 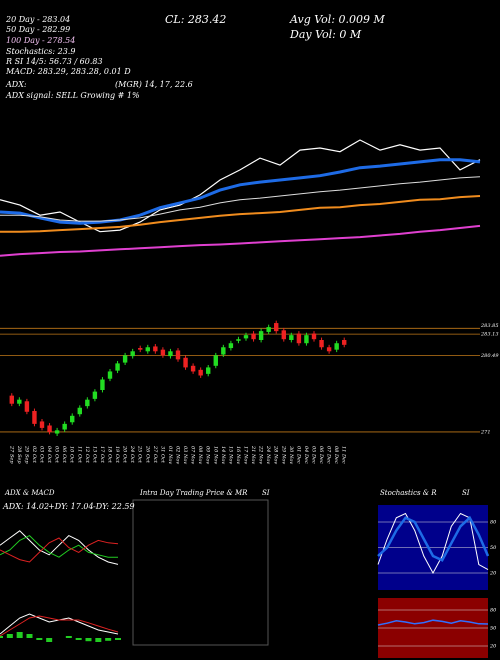 I want to click on x-tick-label: 02 Nov, so click(x=178, y=455).